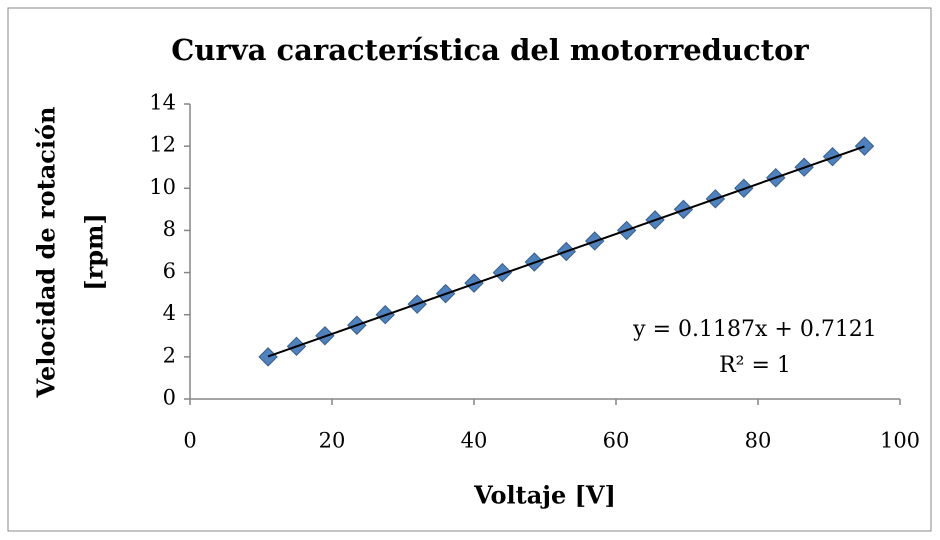  I want to click on y-tick-label: 12, so click(162, 145).